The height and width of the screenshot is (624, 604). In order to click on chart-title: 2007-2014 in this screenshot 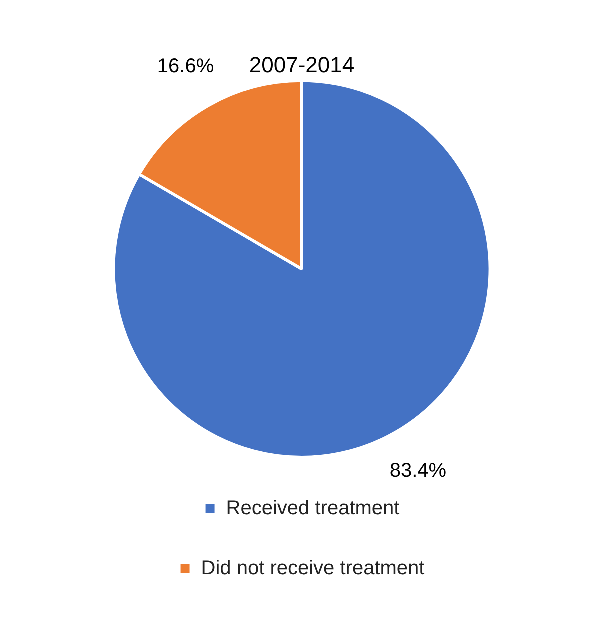, I will do `click(302, 65)`.